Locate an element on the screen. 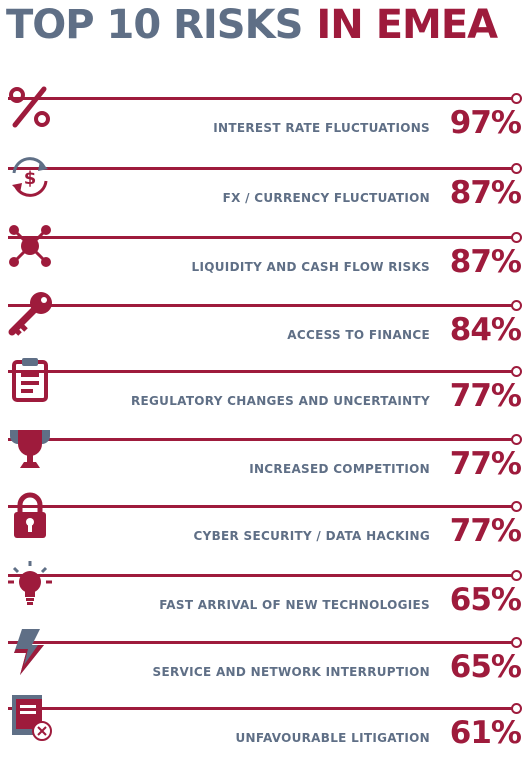 The image size is (525, 780). risk-label: INTEREST RATE FLUCTUATIONS is located at coordinates (321, 128).